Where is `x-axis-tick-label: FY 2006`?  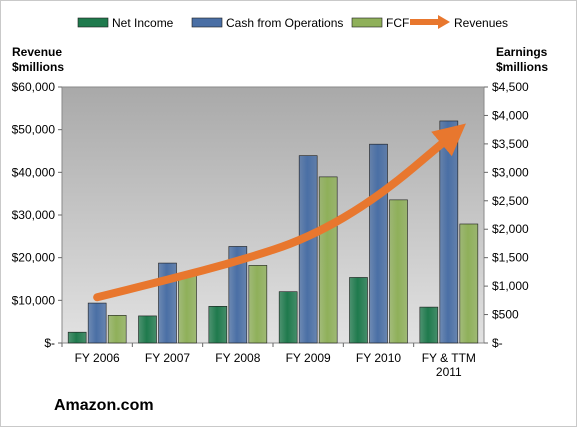
x-axis-tick-label: FY 2006 is located at coordinates (97, 358).